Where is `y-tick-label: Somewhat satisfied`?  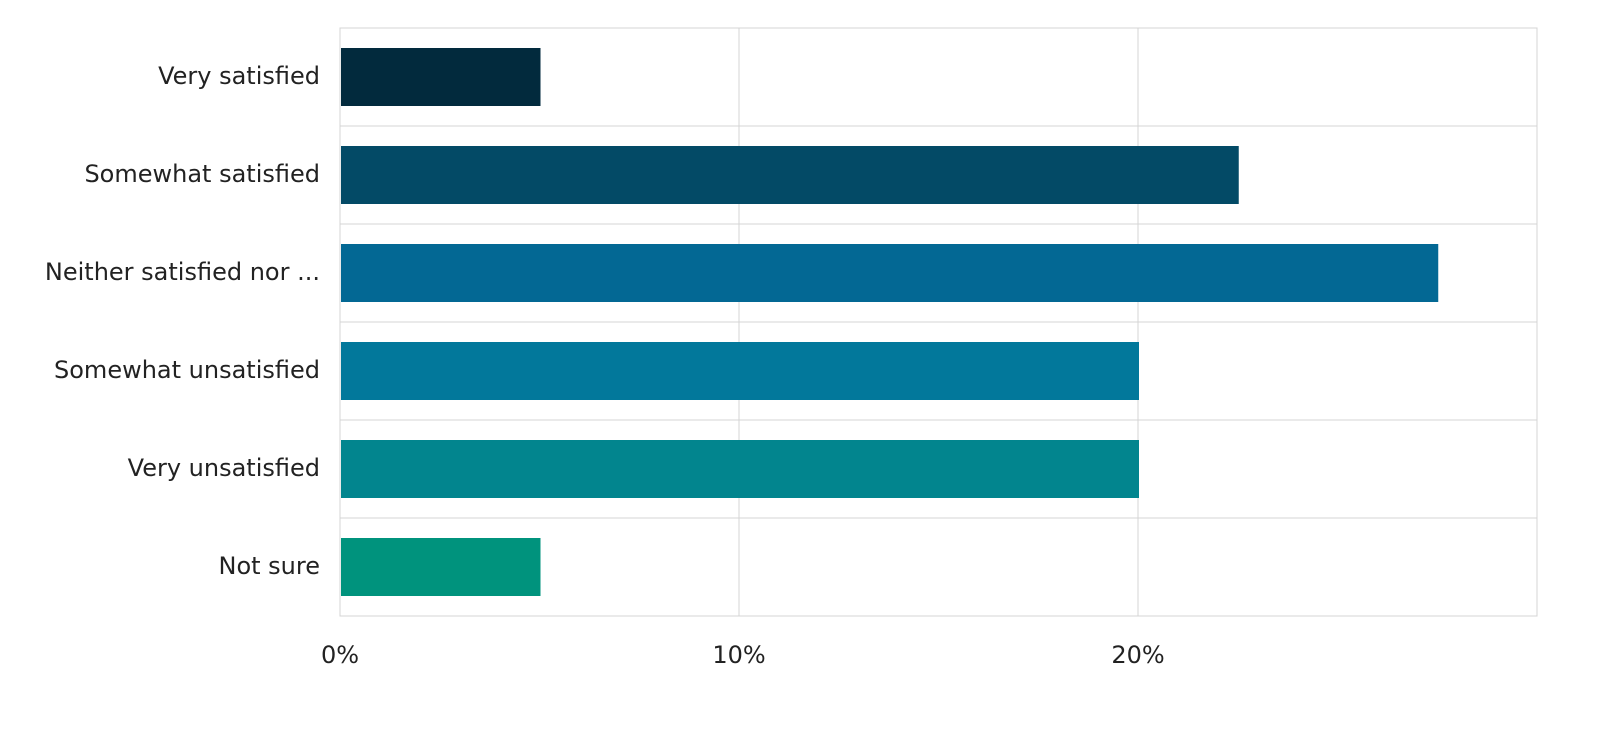 y-tick-label: Somewhat satisfied is located at coordinates (202, 174).